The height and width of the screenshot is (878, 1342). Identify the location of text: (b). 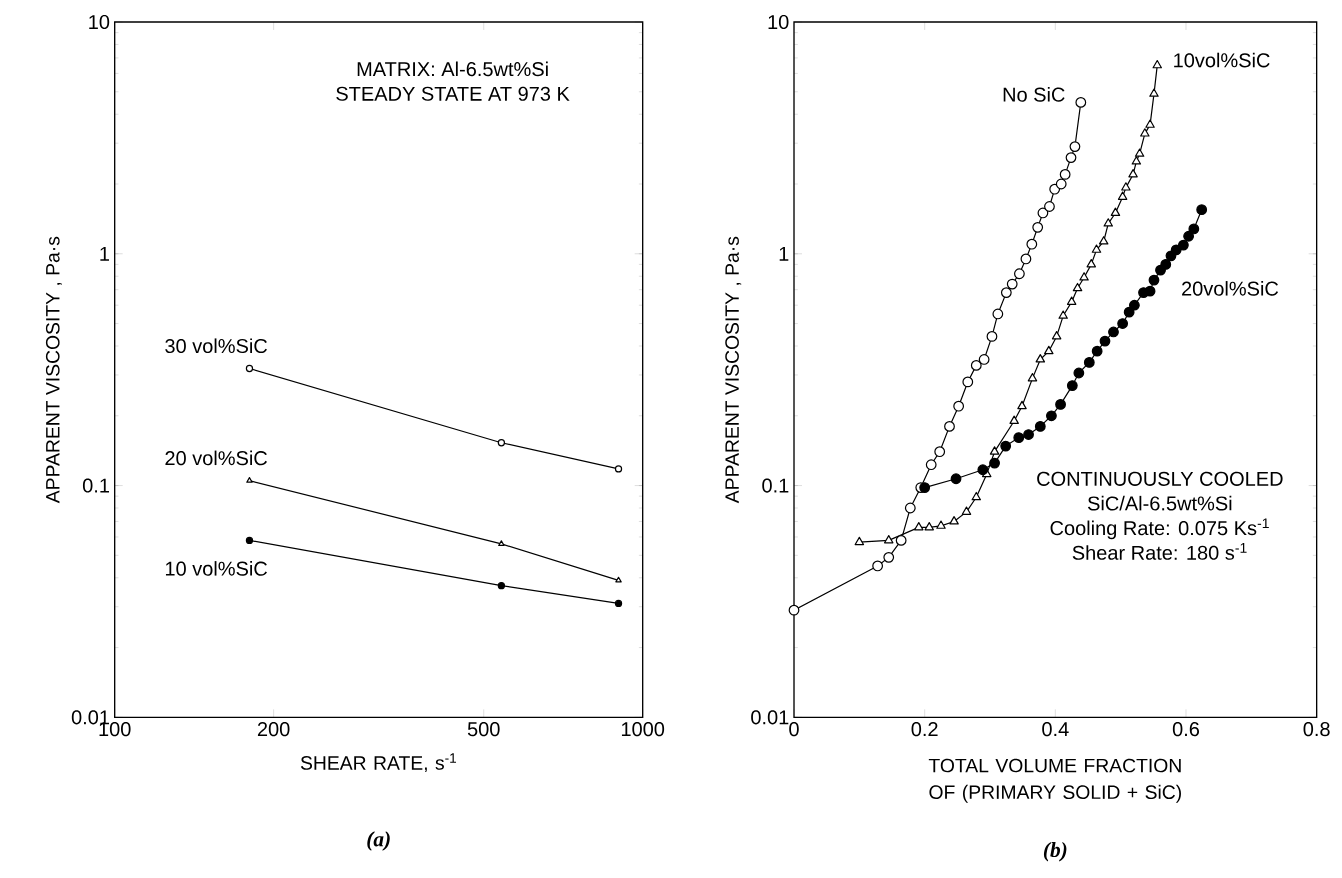
(1055, 852).